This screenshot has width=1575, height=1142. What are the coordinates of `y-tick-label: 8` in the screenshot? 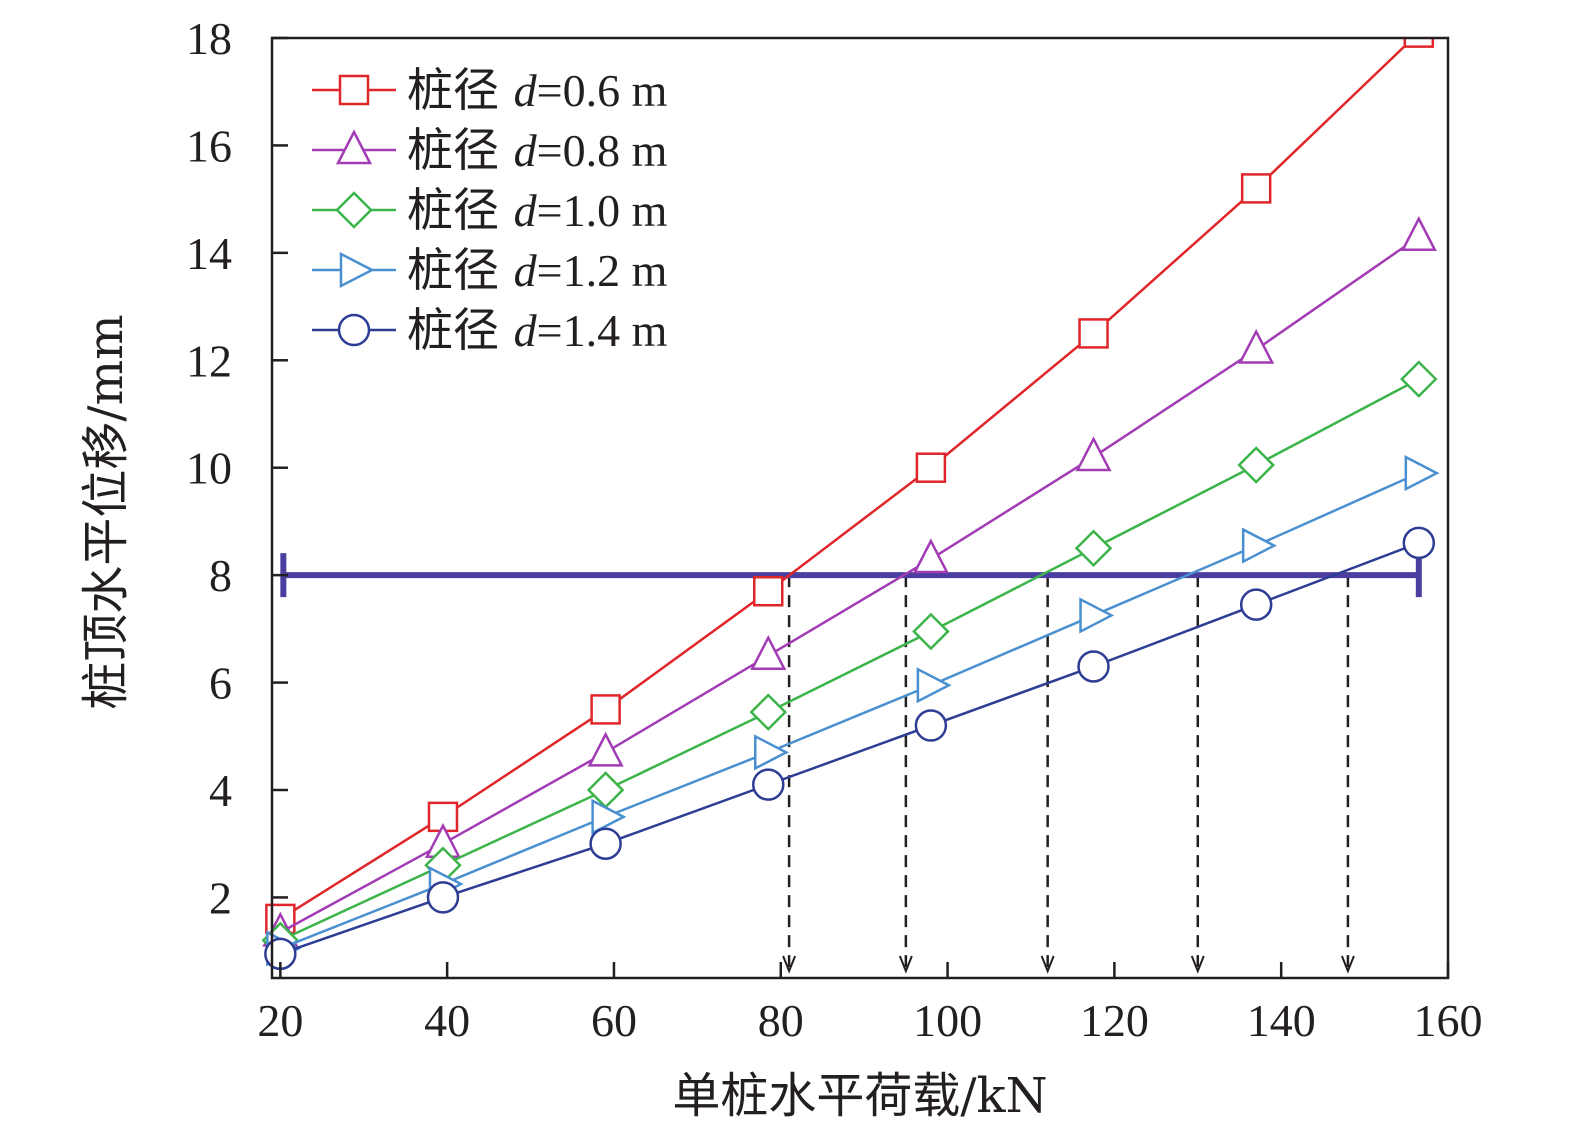 It's located at (220, 575).